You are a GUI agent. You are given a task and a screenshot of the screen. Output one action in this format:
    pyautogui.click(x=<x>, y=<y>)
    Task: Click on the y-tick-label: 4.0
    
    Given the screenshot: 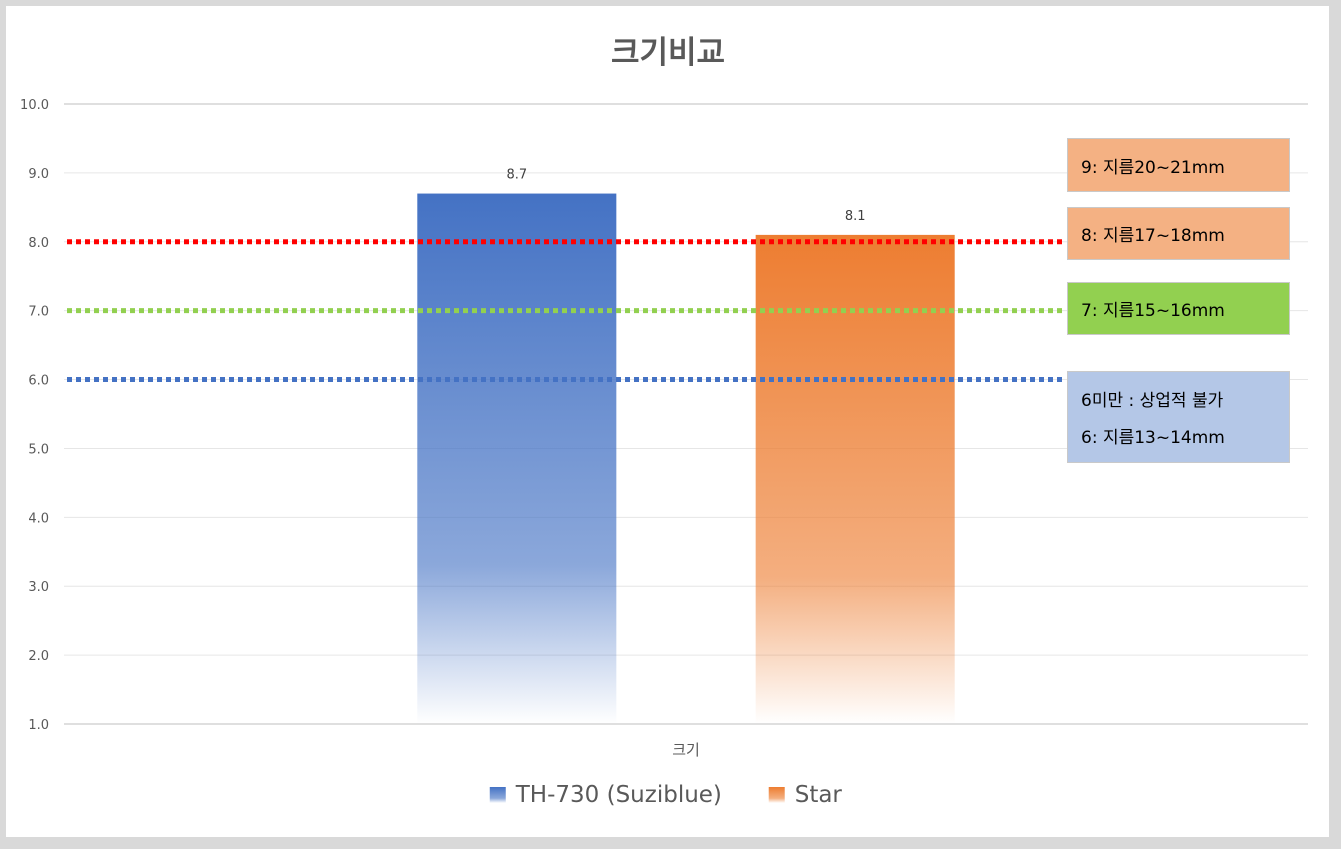 What is the action you would take?
    pyautogui.click(x=38, y=518)
    